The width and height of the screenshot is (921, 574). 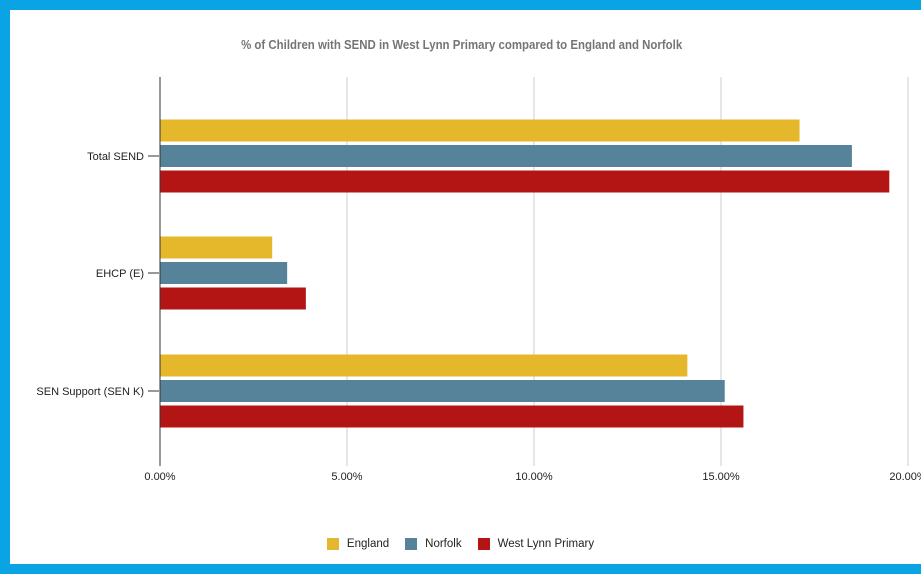 What do you see at coordinates (546, 544) in the screenshot?
I see `legend-label: West Lynn Primary` at bounding box center [546, 544].